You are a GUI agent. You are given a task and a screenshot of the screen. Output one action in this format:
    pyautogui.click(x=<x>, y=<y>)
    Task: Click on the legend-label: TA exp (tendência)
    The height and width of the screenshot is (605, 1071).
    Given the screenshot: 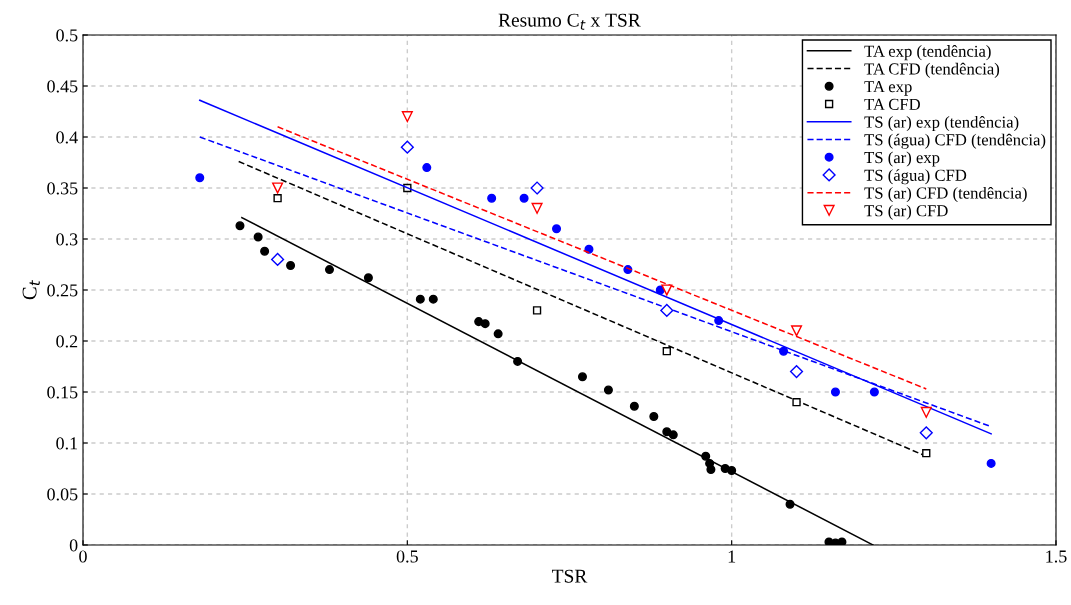 What is the action you would take?
    pyautogui.click(x=927, y=53)
    